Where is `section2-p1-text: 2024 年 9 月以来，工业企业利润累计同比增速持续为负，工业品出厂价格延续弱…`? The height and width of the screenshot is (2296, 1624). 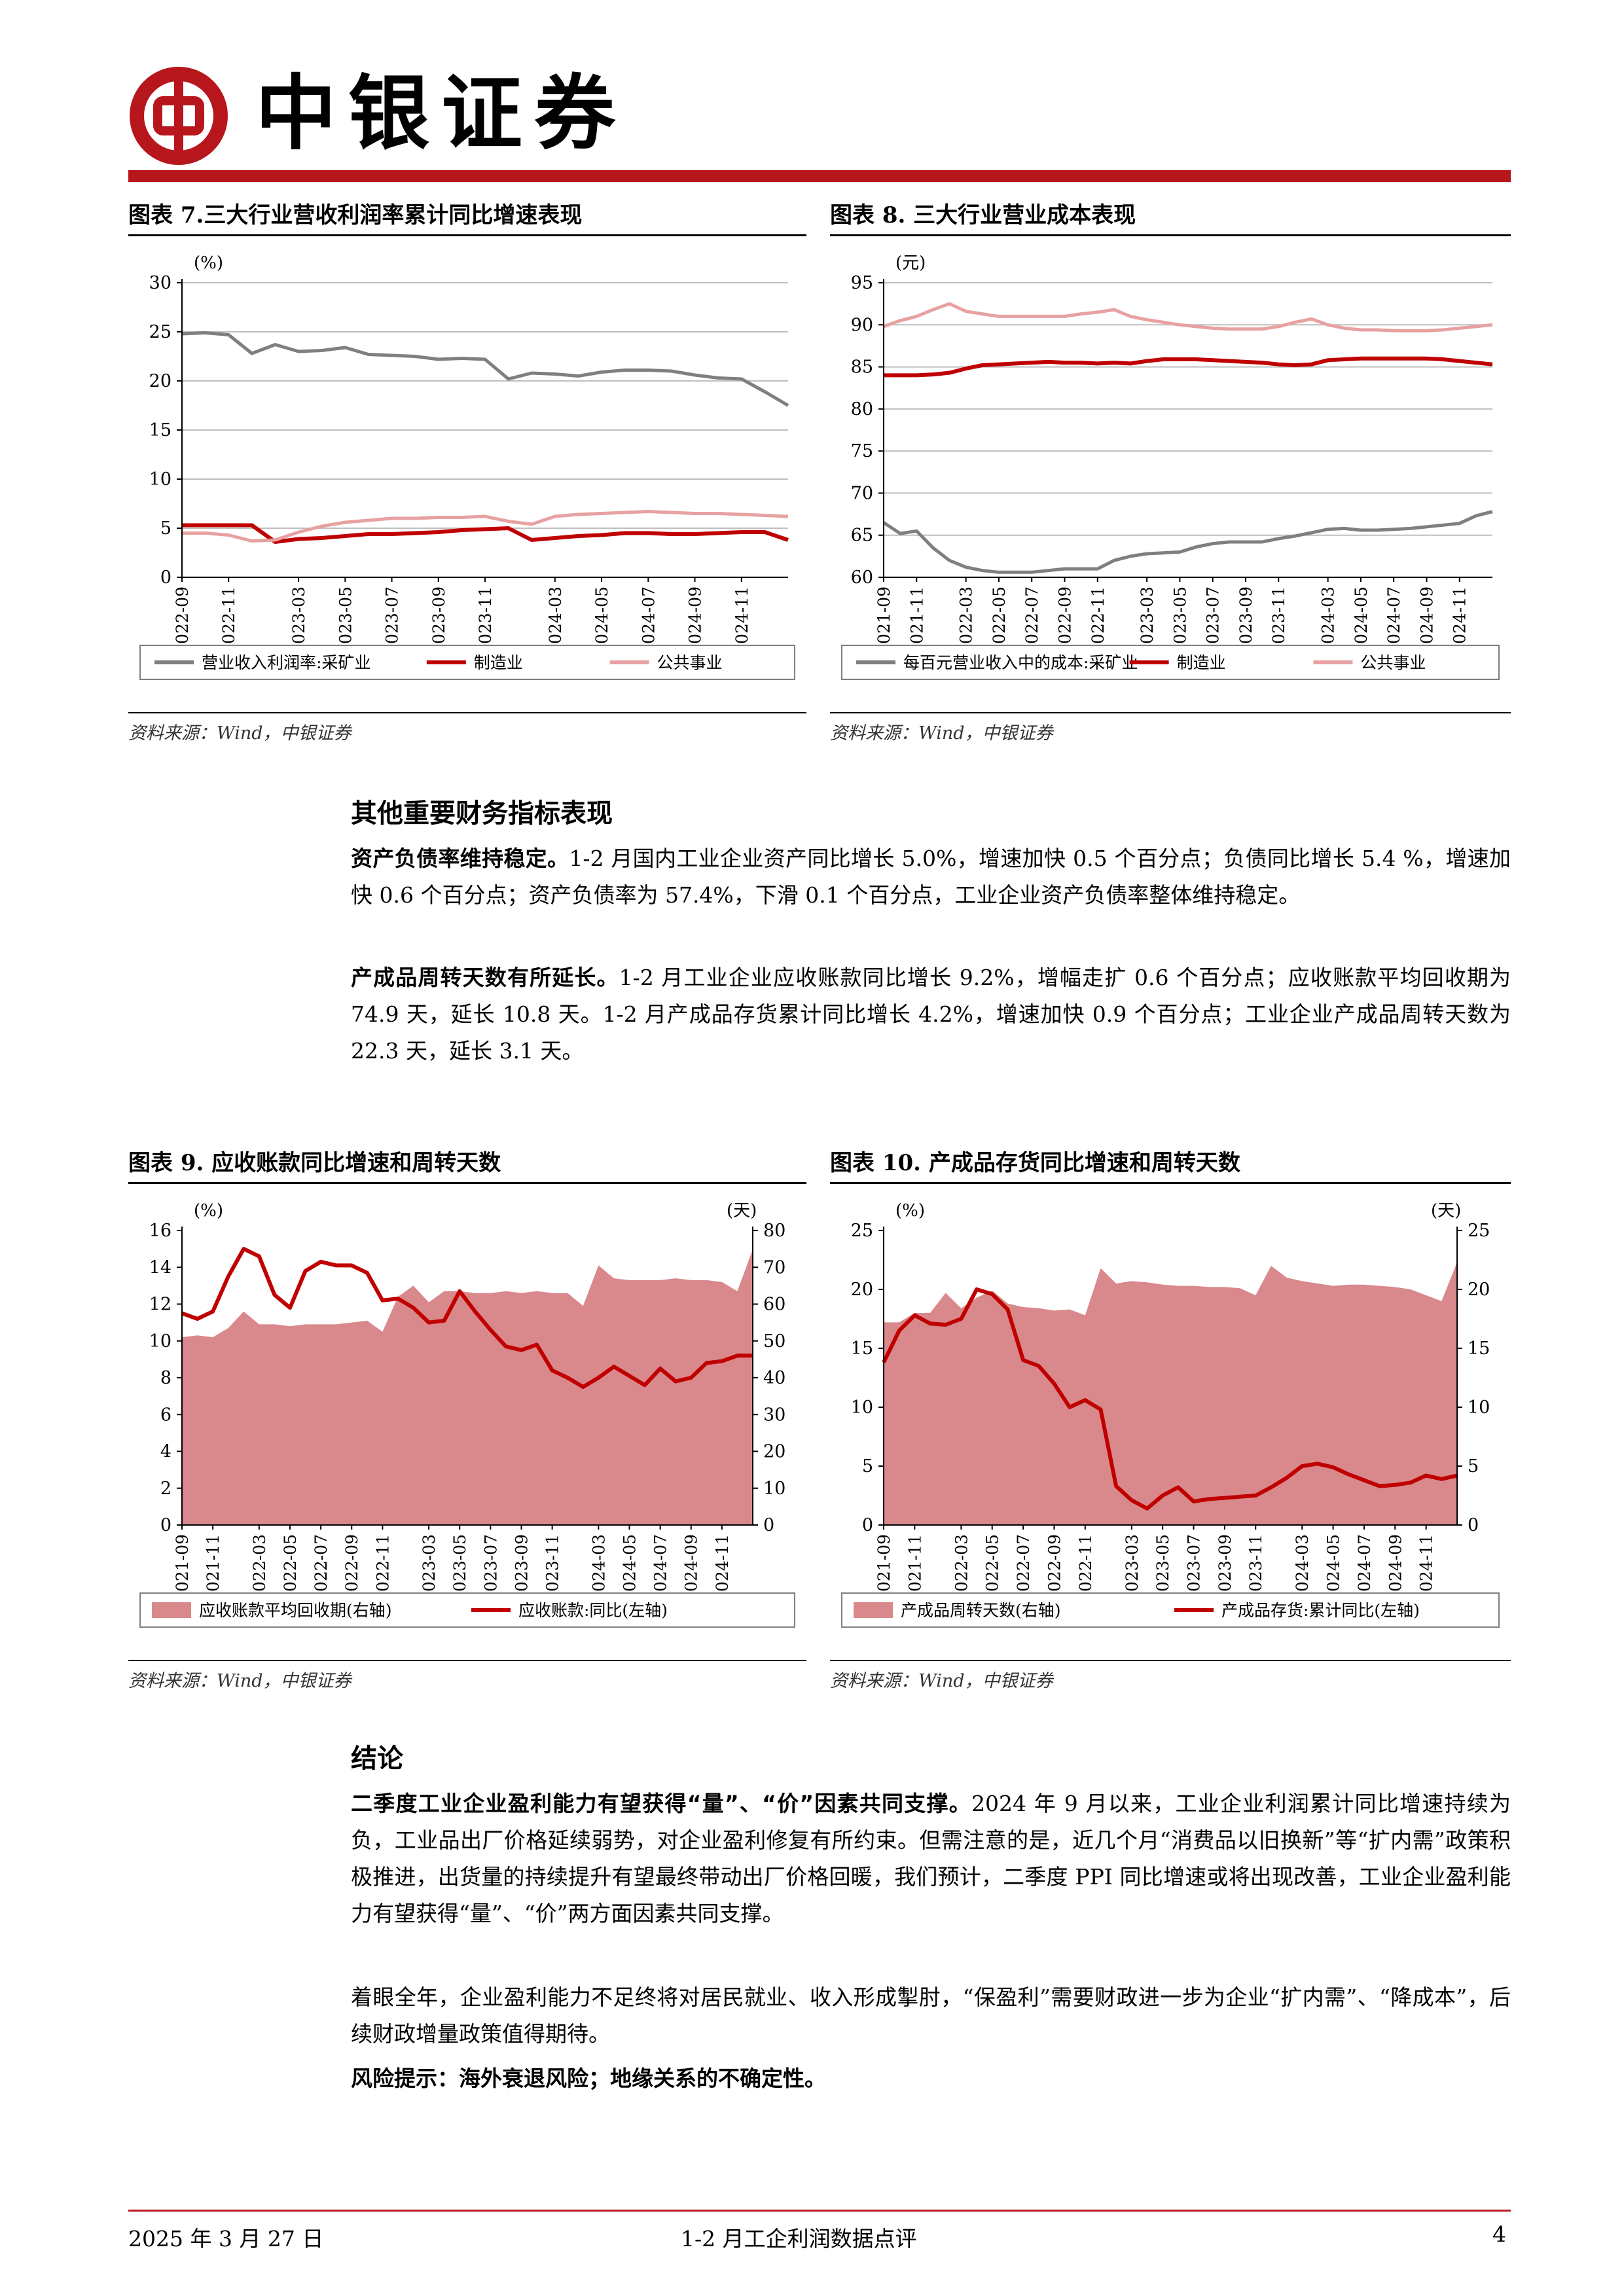
section2-p1-text: 2024 年 9 月以来，工业企业利润累计同比增速持续为负，工业品出厂价格延续弱… is located at coordinates (931, 1859).